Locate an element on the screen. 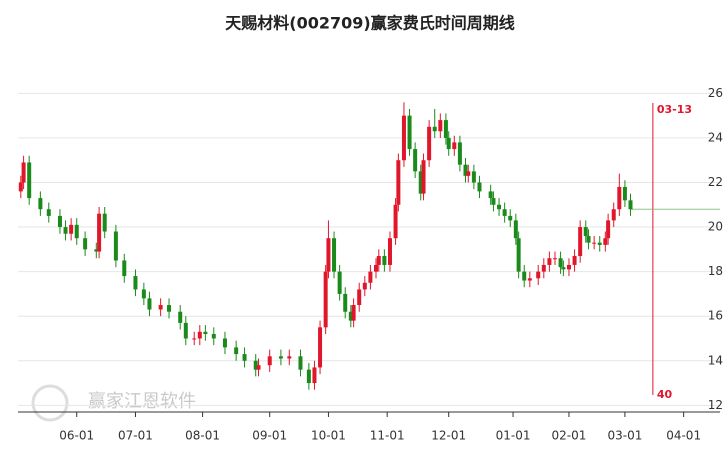  x-tick-label: 02-01 is located at coordinates (569, 436).